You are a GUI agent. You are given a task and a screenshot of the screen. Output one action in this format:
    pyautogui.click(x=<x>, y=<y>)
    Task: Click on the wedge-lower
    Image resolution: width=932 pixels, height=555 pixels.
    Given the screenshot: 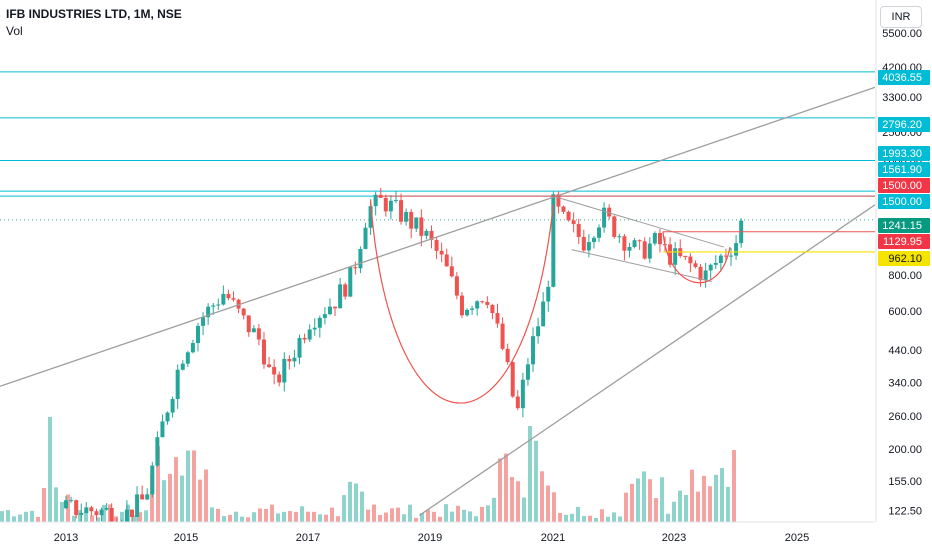 What is the action you would take?
    pyautogui.click(x=641, y=266)
    